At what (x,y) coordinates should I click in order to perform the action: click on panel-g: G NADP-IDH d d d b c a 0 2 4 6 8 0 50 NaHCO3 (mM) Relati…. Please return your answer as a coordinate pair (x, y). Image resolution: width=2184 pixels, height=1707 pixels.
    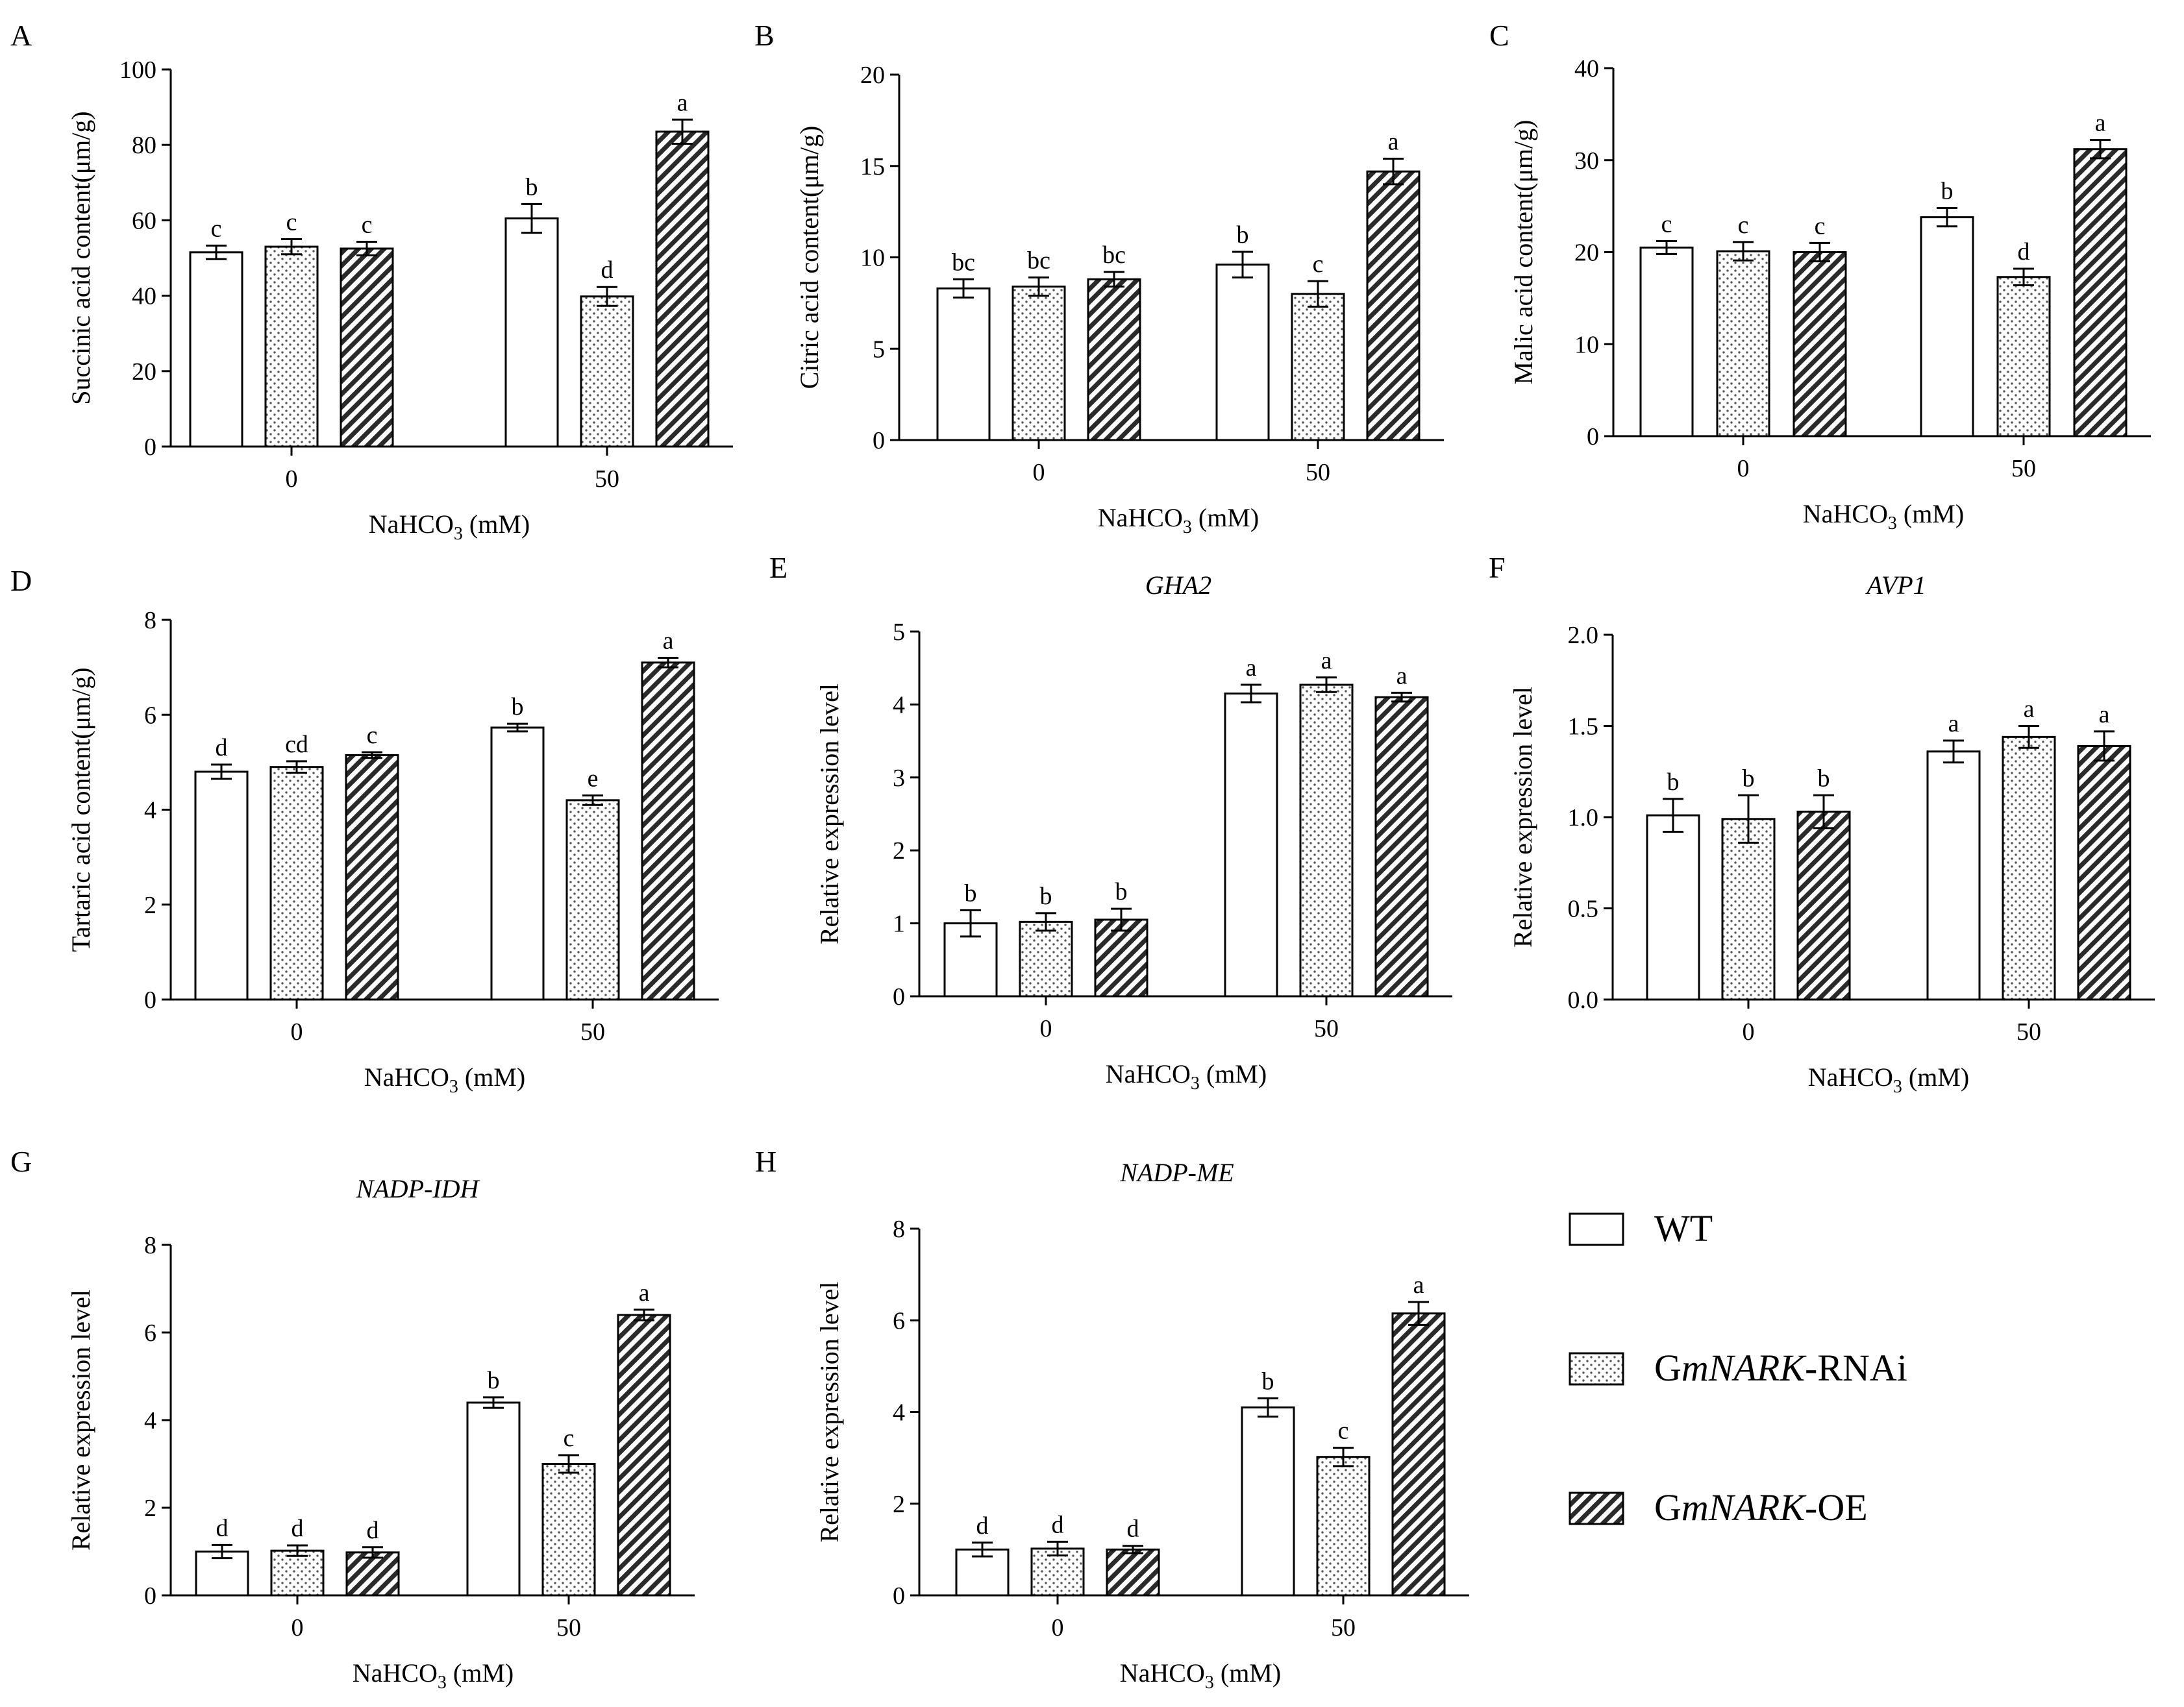
    Looking at the image, I should click on (352, 1419).